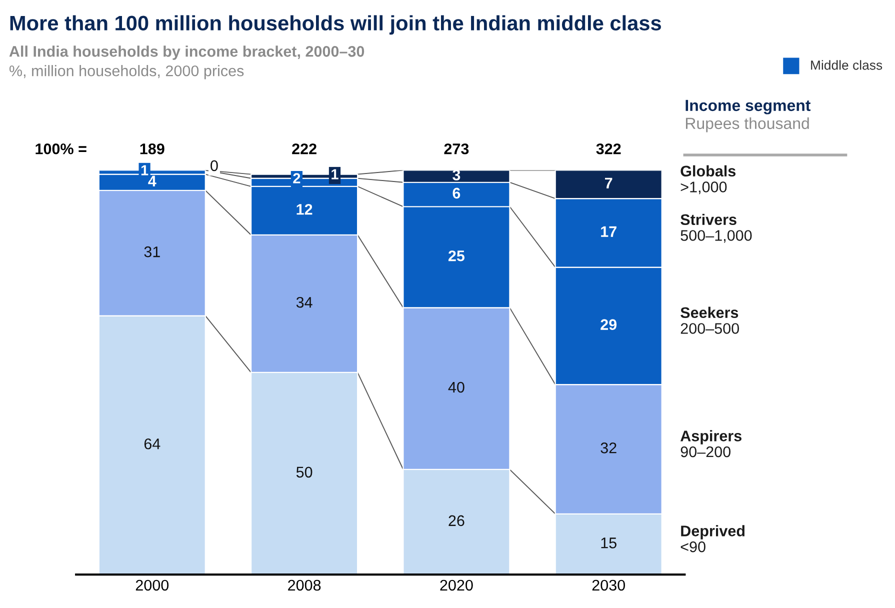 The height and width of the screenshot is (608, 895). What do you see at coordinates (608, 183) in the screenshot?
I see `data-label: 7` at bounding box center [608, 183].